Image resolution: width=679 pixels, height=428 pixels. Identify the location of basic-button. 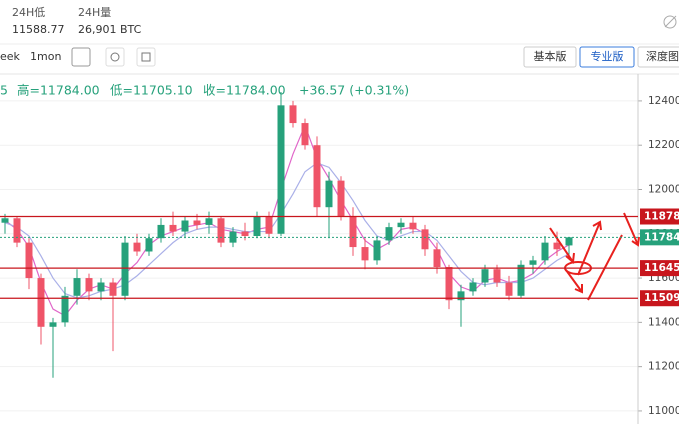
(550, 57).